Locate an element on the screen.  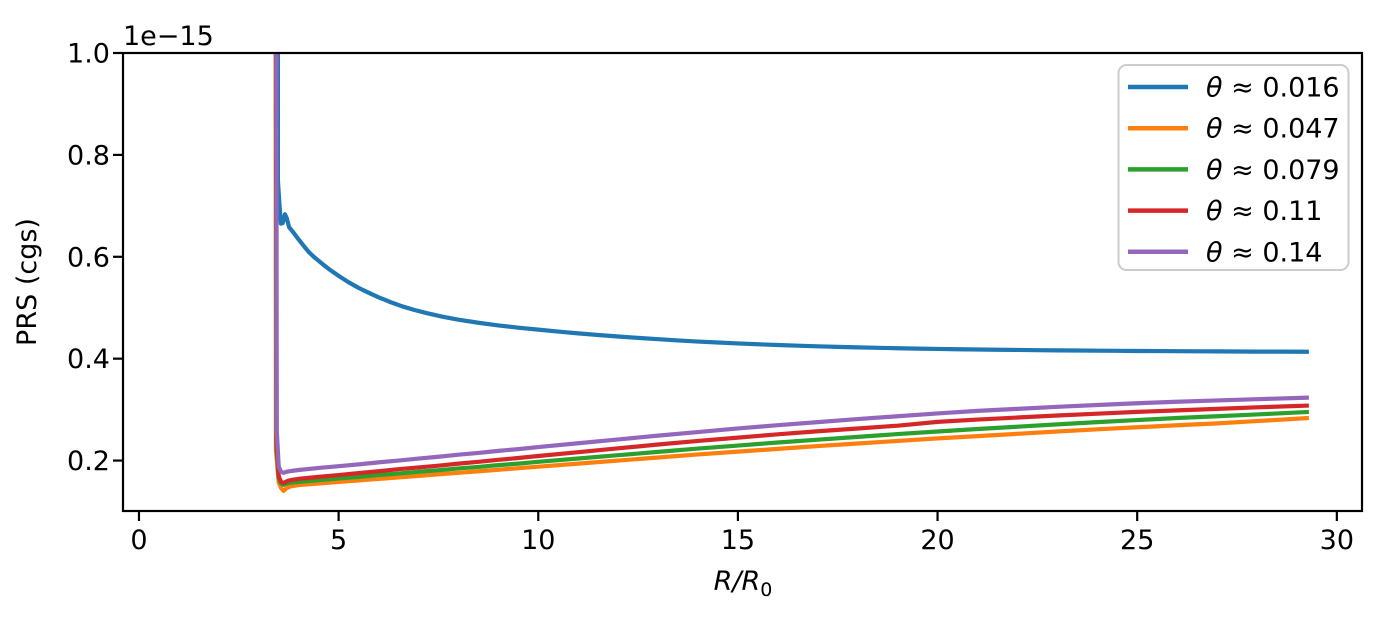
y-tick-label: 0.6 is located at coordinates (88, 257).